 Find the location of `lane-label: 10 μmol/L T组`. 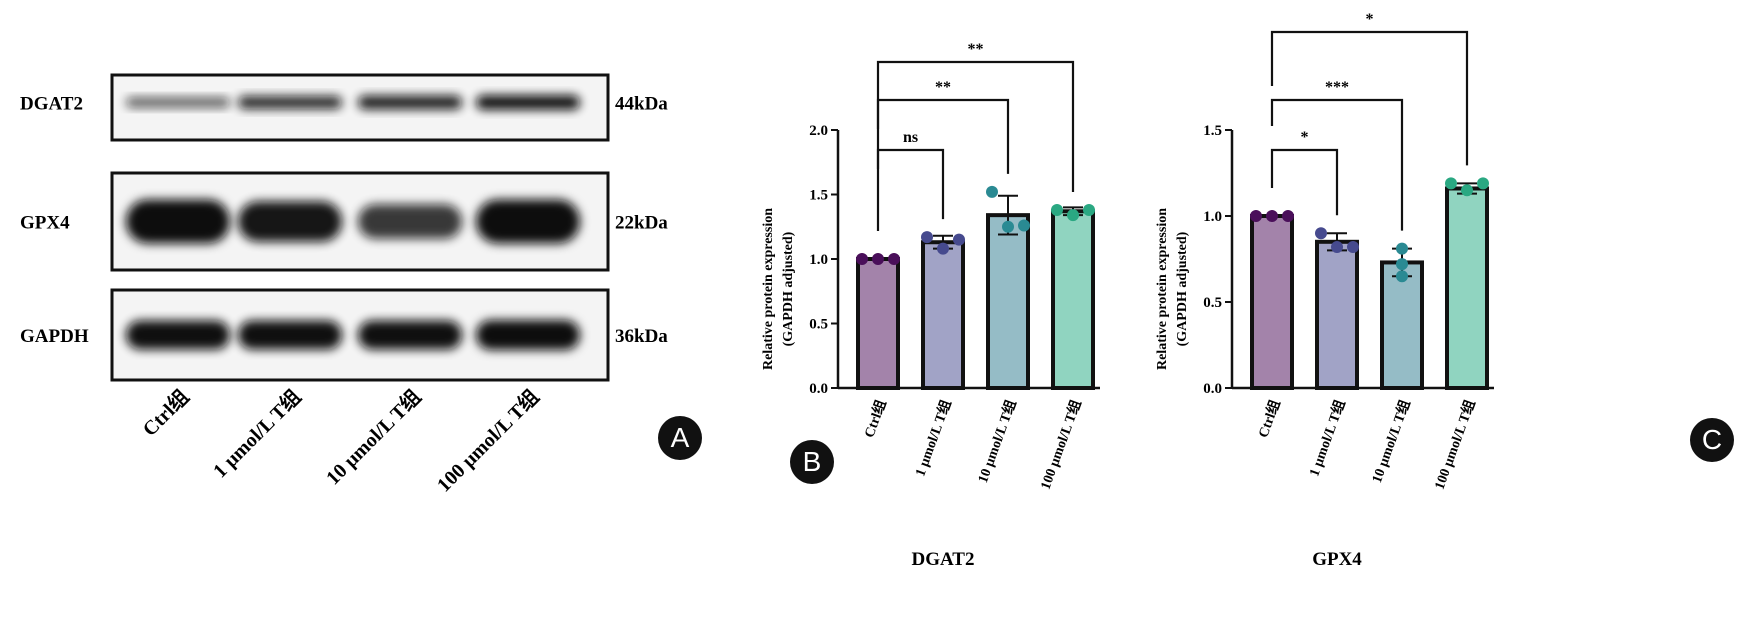

lane-label: 10 μmol/L T组 is located at coordinates (373, 437).